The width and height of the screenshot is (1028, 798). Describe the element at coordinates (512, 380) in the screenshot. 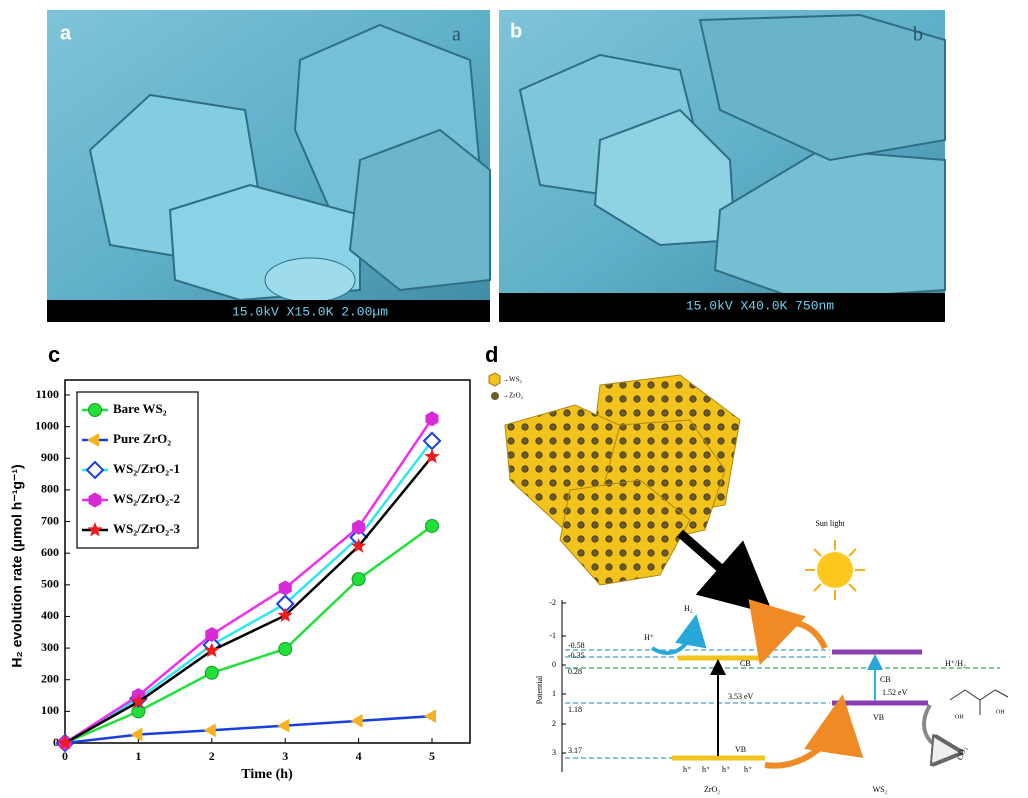

I see `legend-text: →WS₂` at that location.